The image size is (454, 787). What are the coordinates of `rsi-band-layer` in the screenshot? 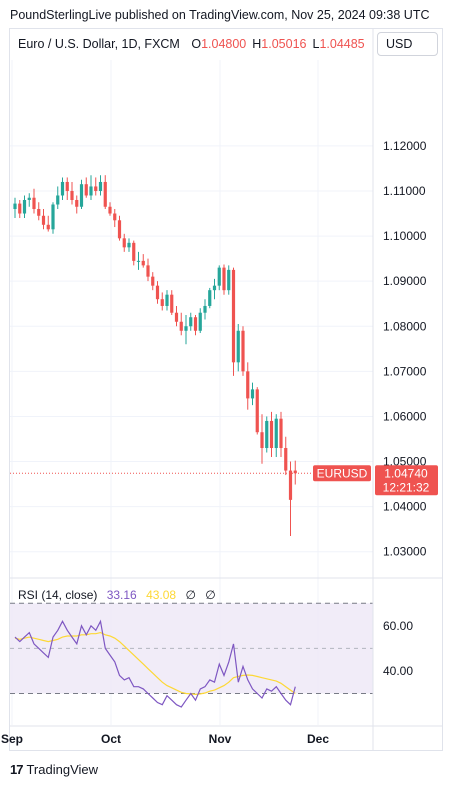 It's located at (191, 648).